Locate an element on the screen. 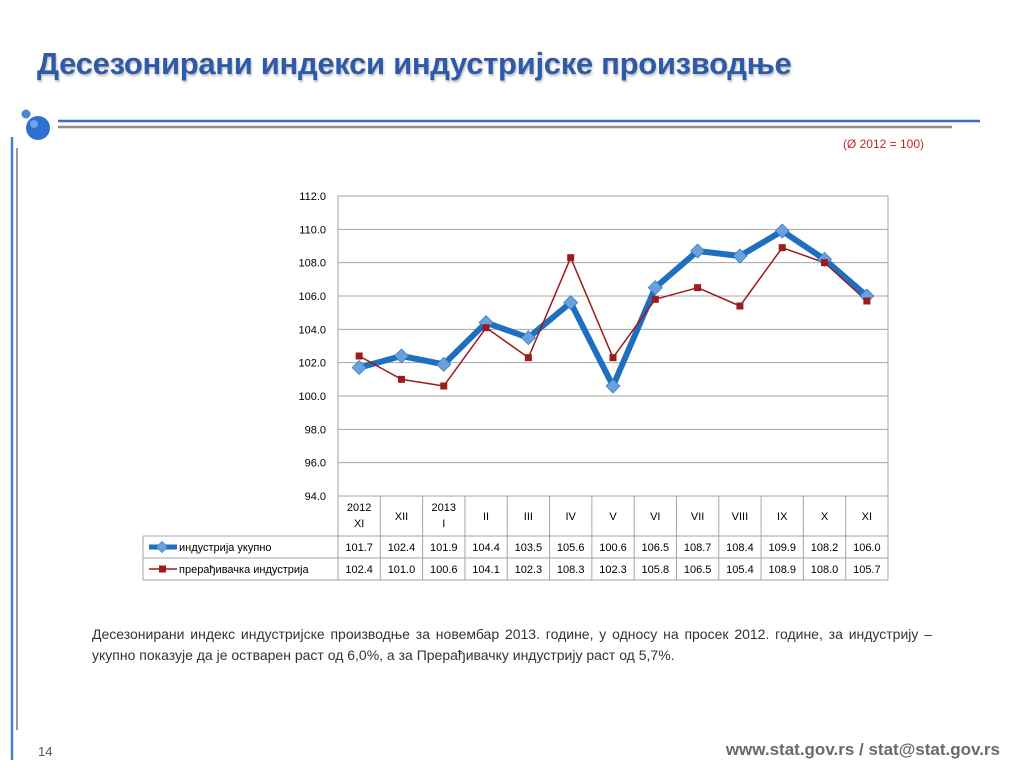 This screenshot has width=1024, height=768. x-category-label: I is located at coordinates (443, 524).